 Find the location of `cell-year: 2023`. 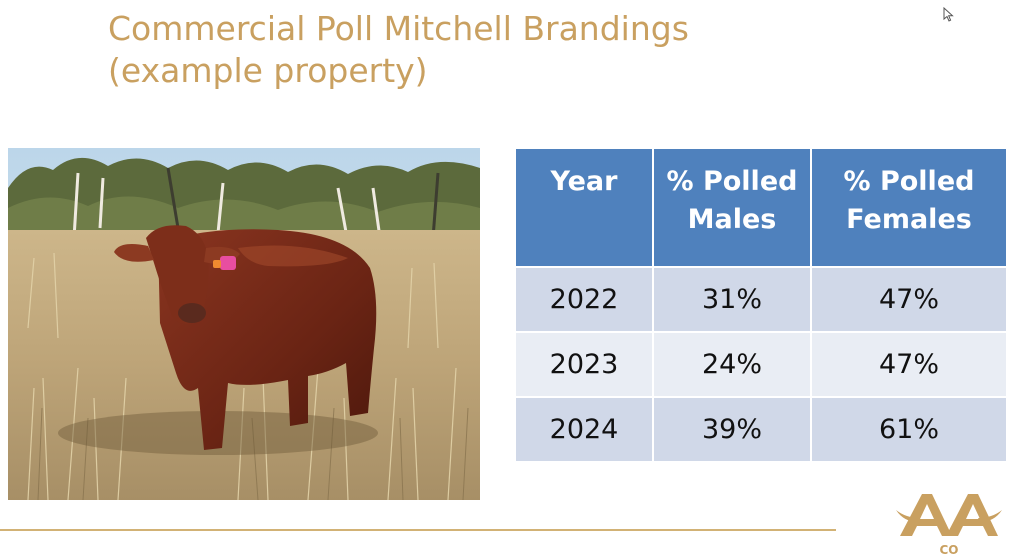

cell-year: 2023 is located at coordinates (584, 364).